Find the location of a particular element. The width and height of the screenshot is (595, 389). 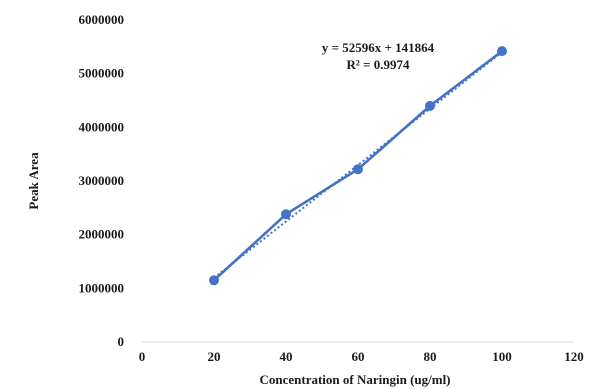

x-tick-label: 20 is located at coordinates (214, 356).